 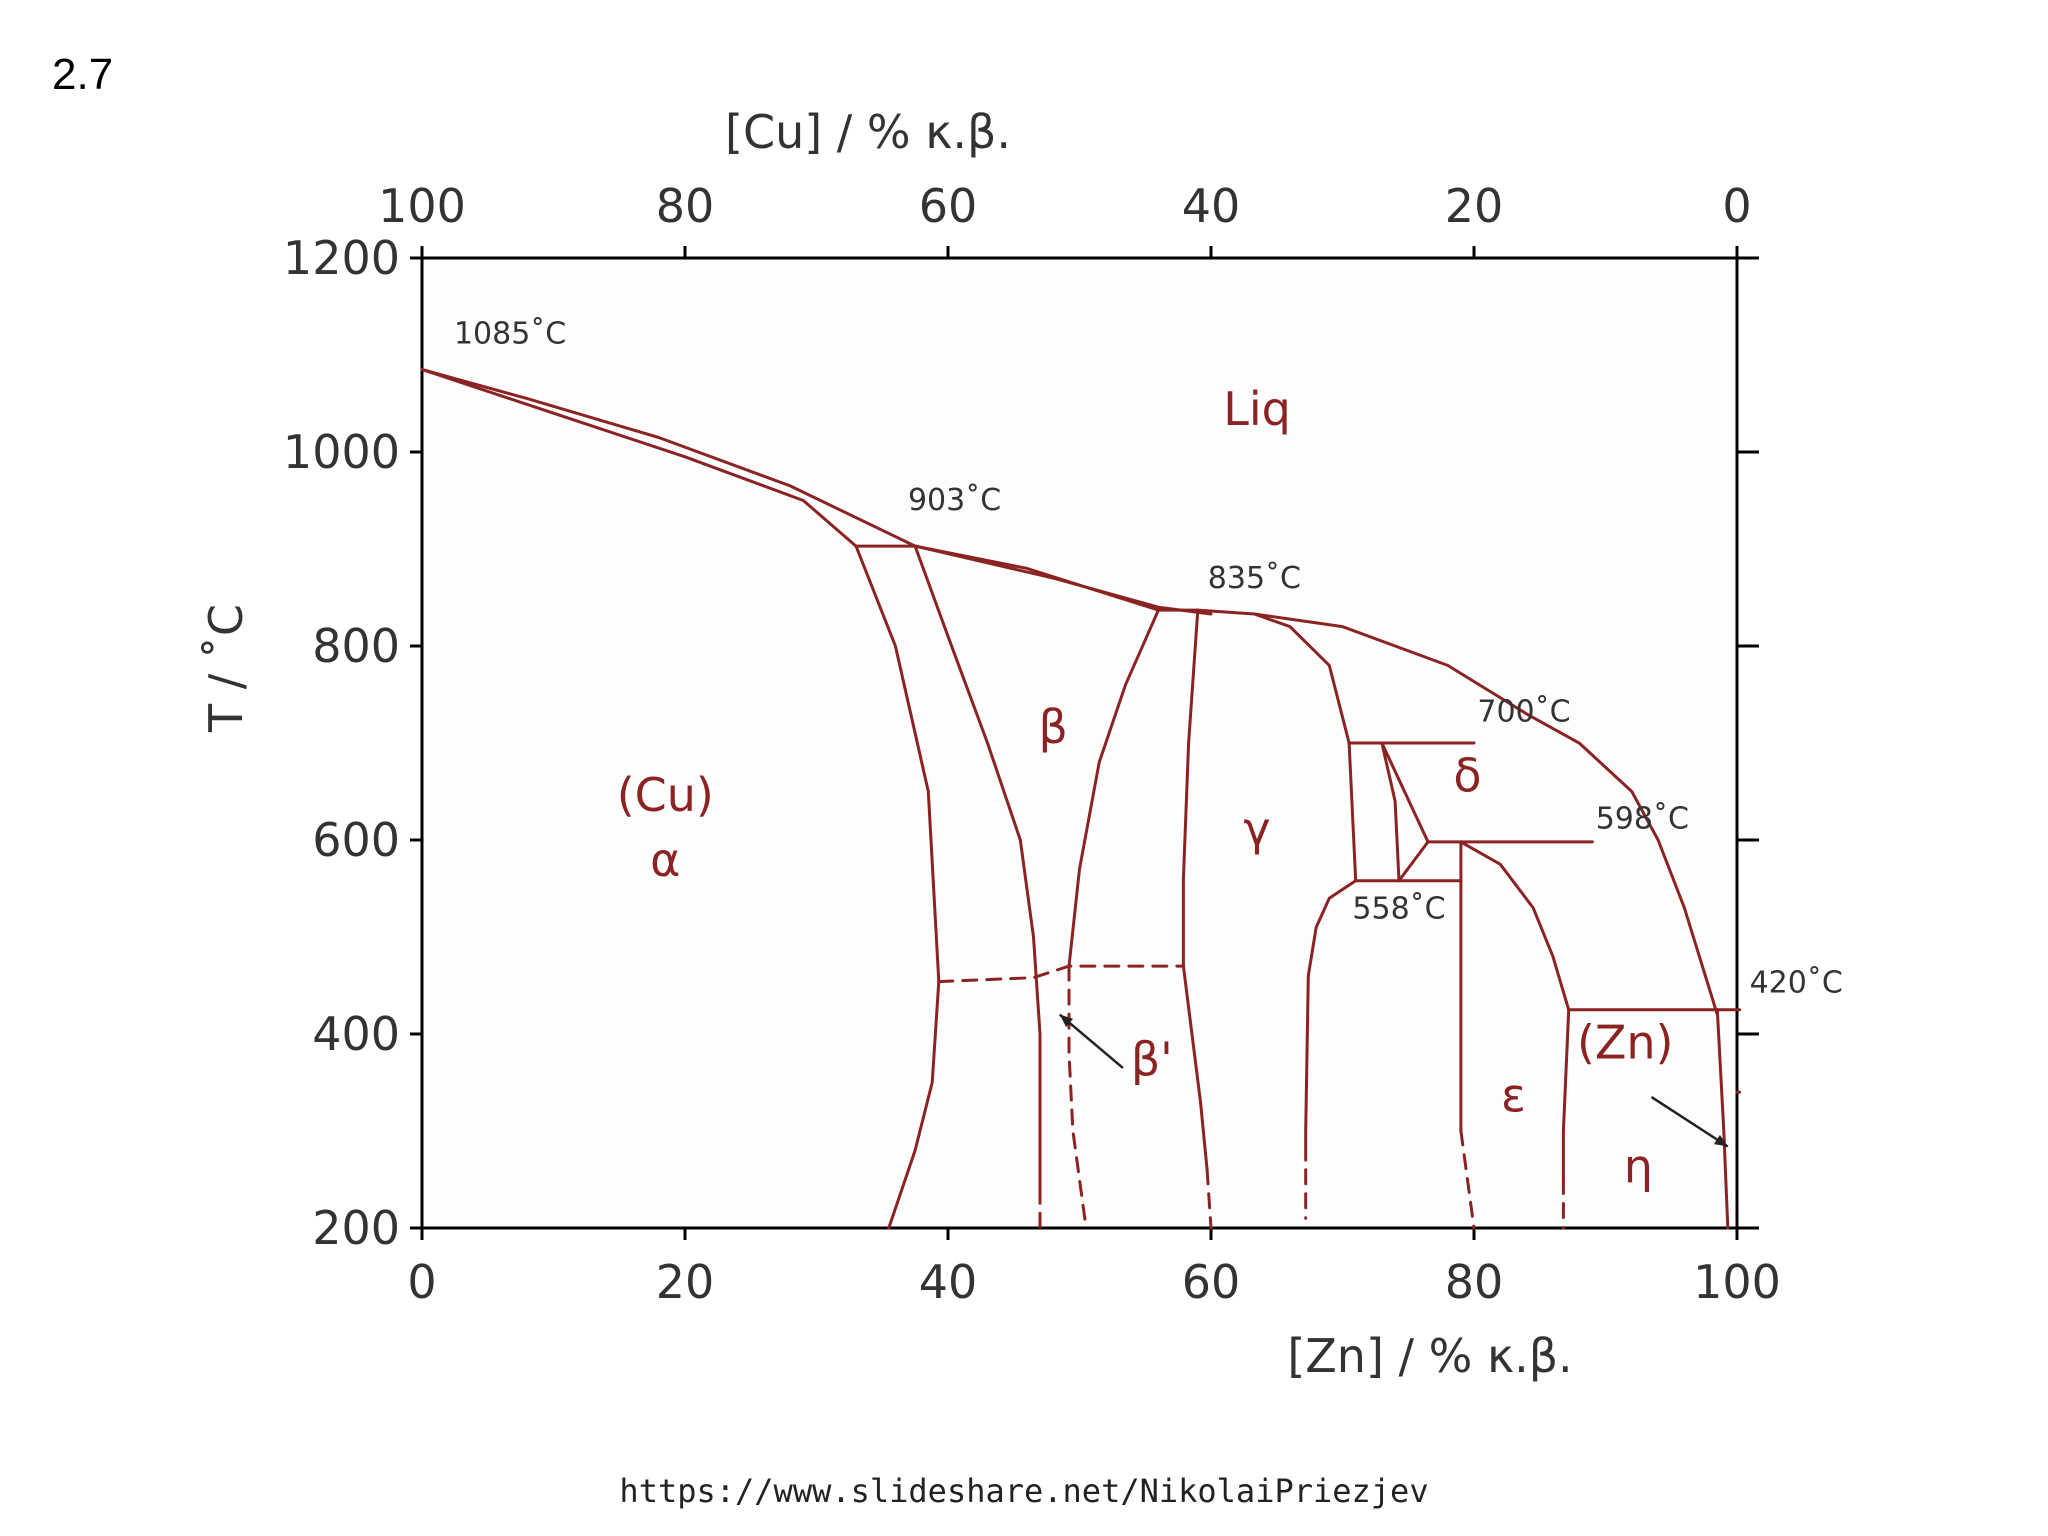 I want to click on x-tick-label: 80, so click(x=1474, y=1282).